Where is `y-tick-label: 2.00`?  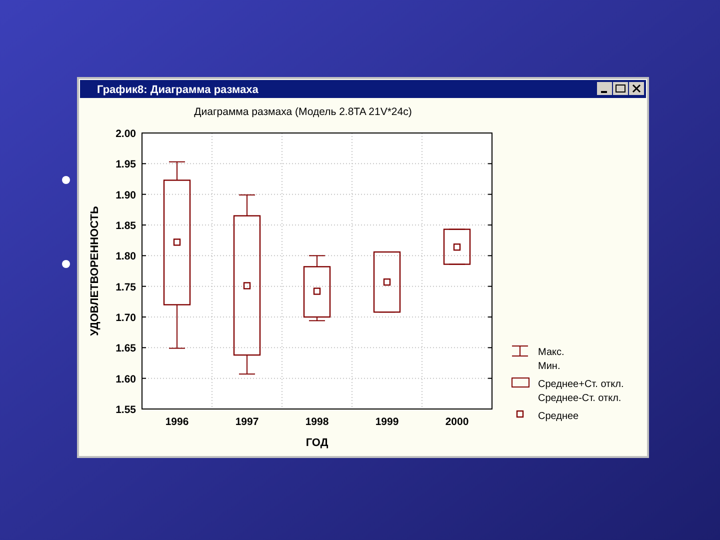 y-tick-label: 2.00 is located at coordinates (126, 134).